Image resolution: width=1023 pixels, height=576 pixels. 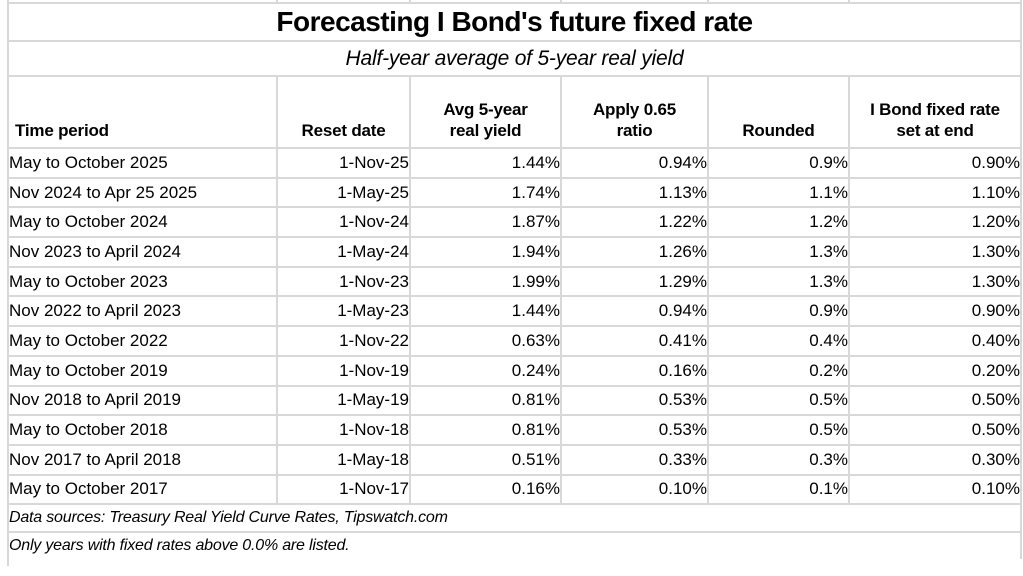 What do you see at coordinates (142, 370) in the screenshot?
I see `cell-time-period: May to October 2019` at bounding box center [142, 370].